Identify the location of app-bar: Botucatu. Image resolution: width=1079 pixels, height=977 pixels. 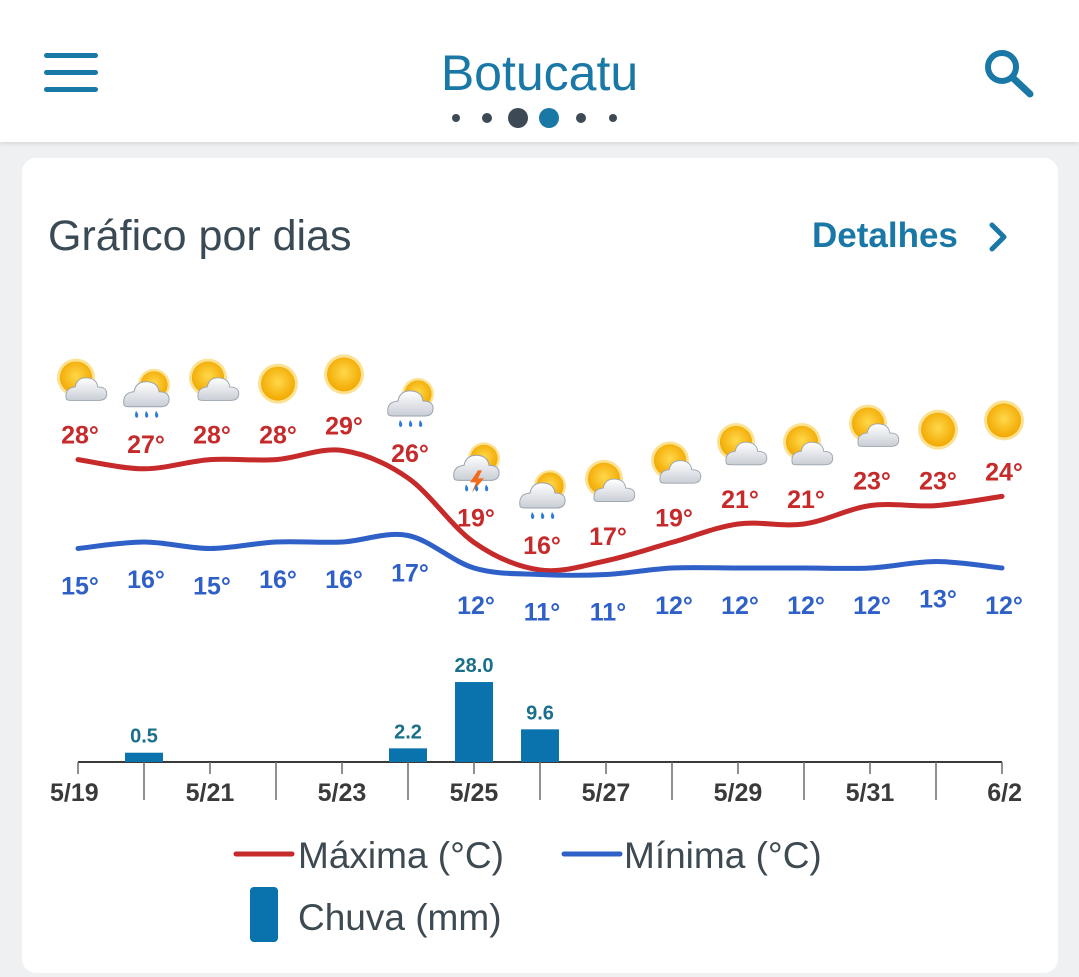
(539, 71).